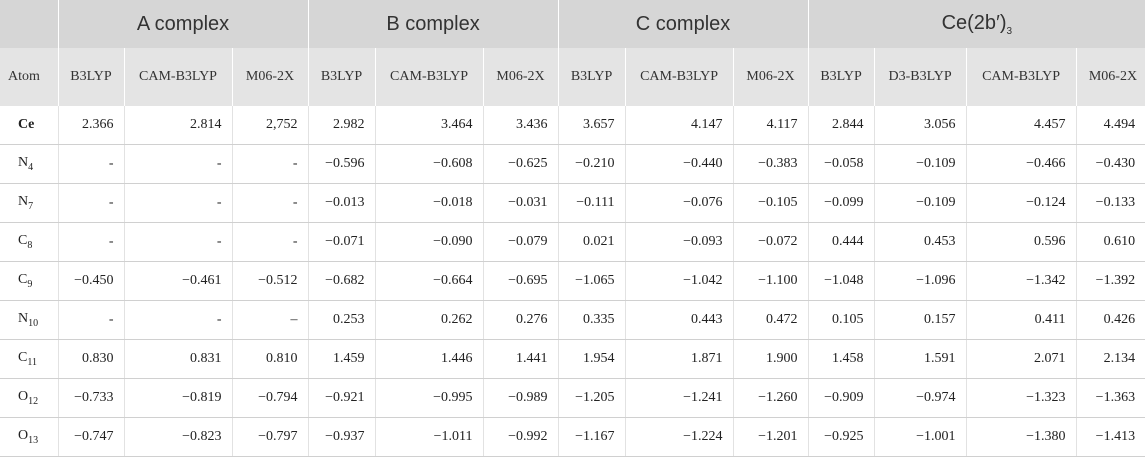 This screenshot has width=1145, height=457. What do you see at coordinates (841, 125) in the screenshot?
I see `value-cell: 2.844` at bounding box center [841, 125].